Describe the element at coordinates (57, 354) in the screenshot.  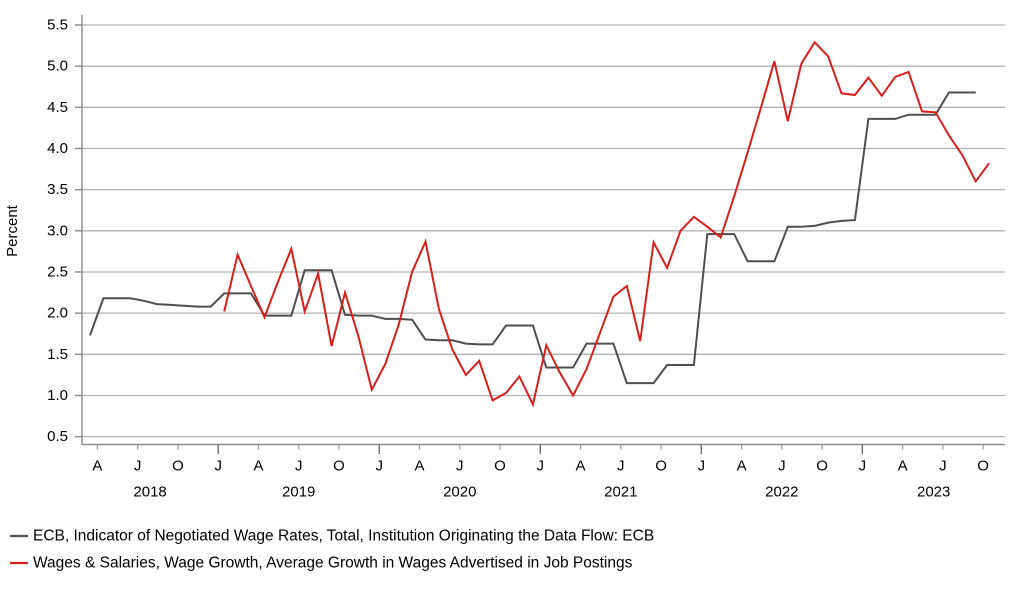
I see `y-tick-label: 1.5` at that location.